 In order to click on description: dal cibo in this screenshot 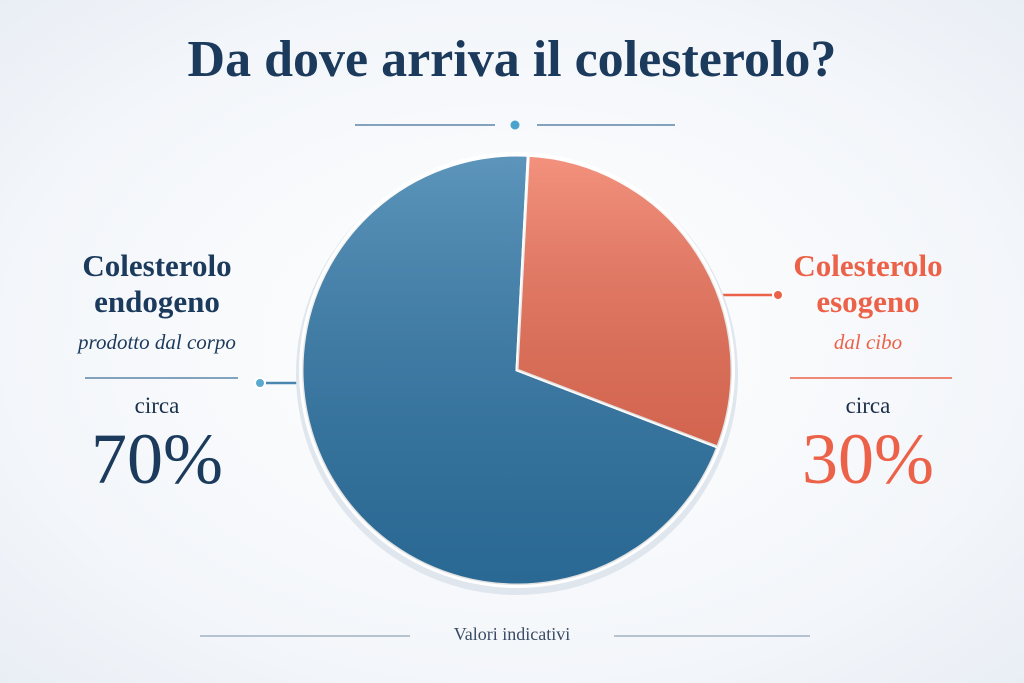, I will do `click(868, 342)`.